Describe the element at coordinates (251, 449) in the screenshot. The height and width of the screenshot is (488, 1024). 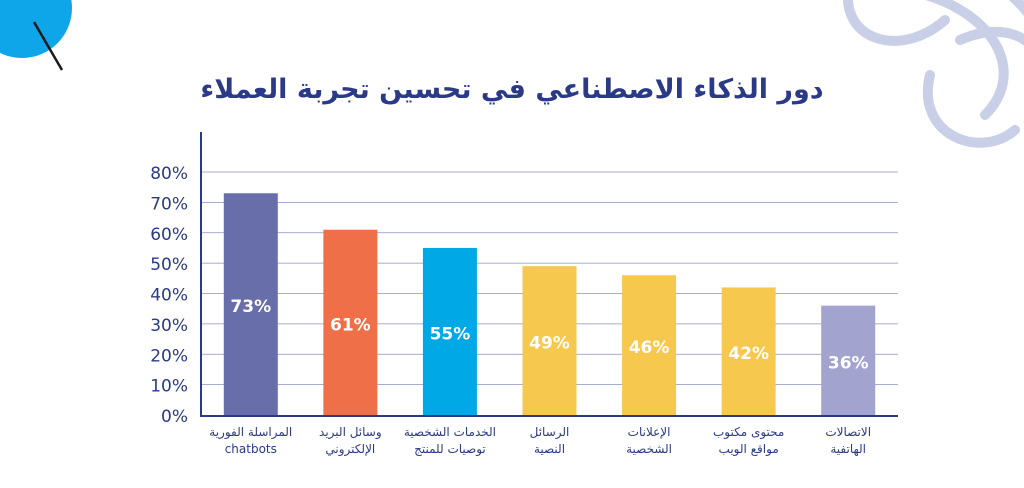
I see `category-label: chatbots` at that location.